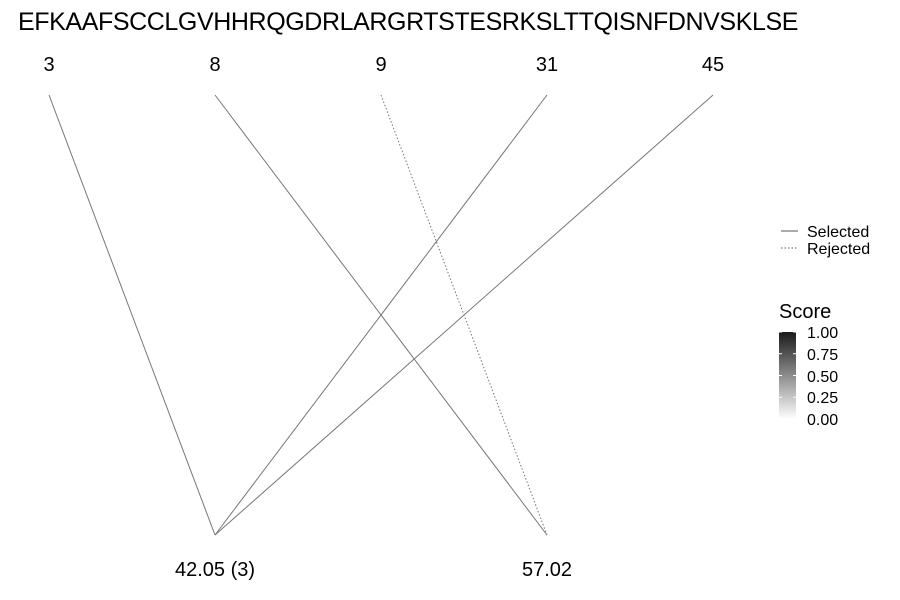  I want to click on position-label: 3, so click(48, 65).